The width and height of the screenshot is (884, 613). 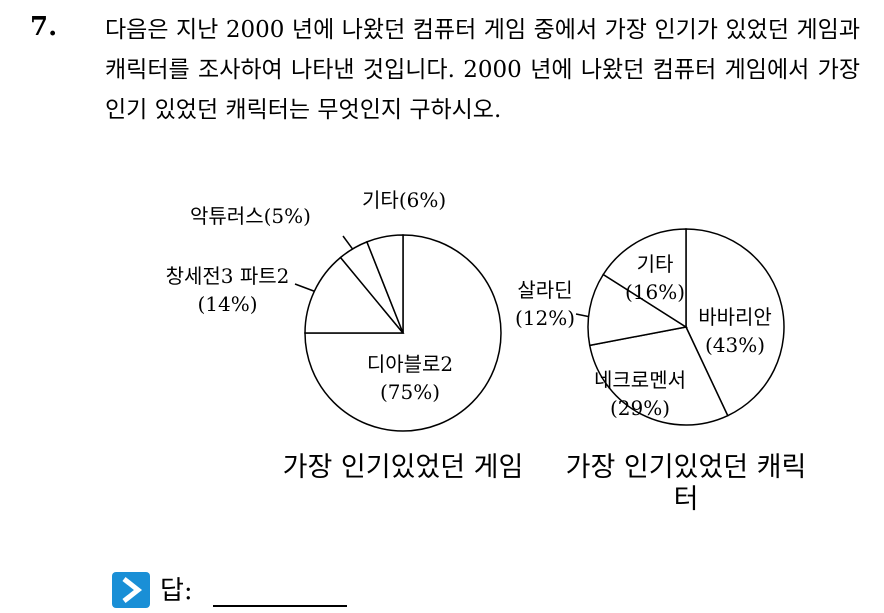 I want to click on slice-name: 디아블로2, so click(x=410, y=364).